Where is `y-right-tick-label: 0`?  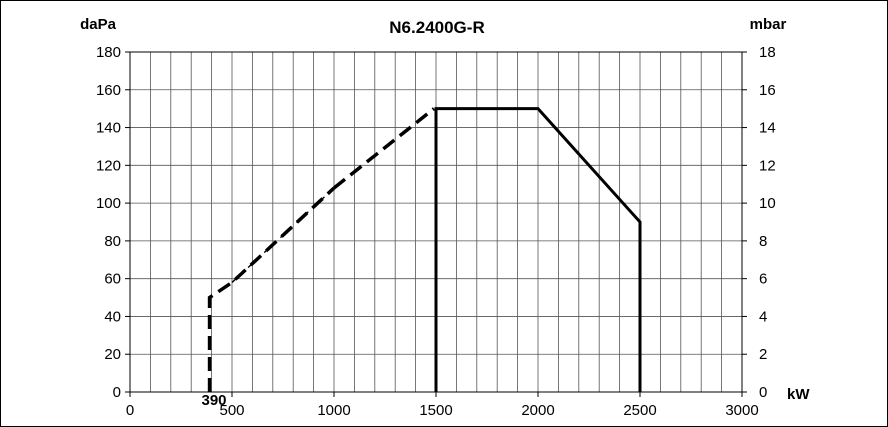 y-right-tick-label: 0 is located at coordinates (763, 392).